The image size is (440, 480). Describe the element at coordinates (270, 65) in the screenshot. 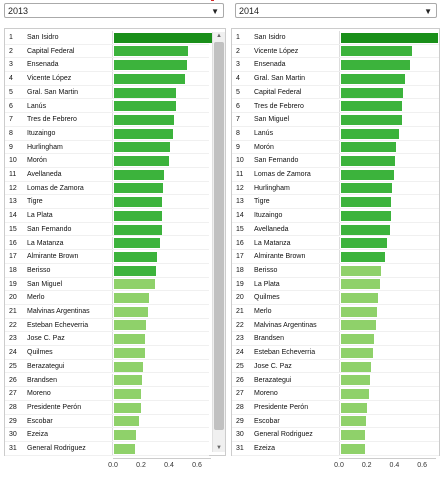

I see `row-name: Ensenada` at that location.